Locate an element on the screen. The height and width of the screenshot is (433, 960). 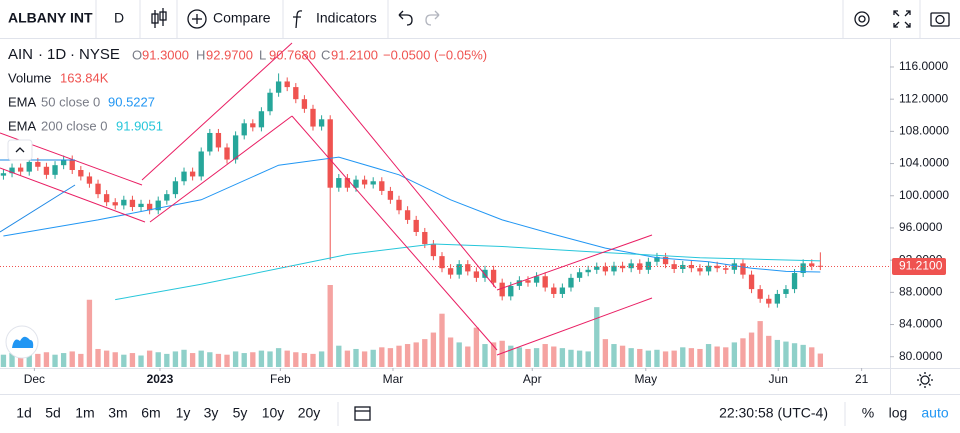
range-button: 3m is located at coordinates (117, 413).